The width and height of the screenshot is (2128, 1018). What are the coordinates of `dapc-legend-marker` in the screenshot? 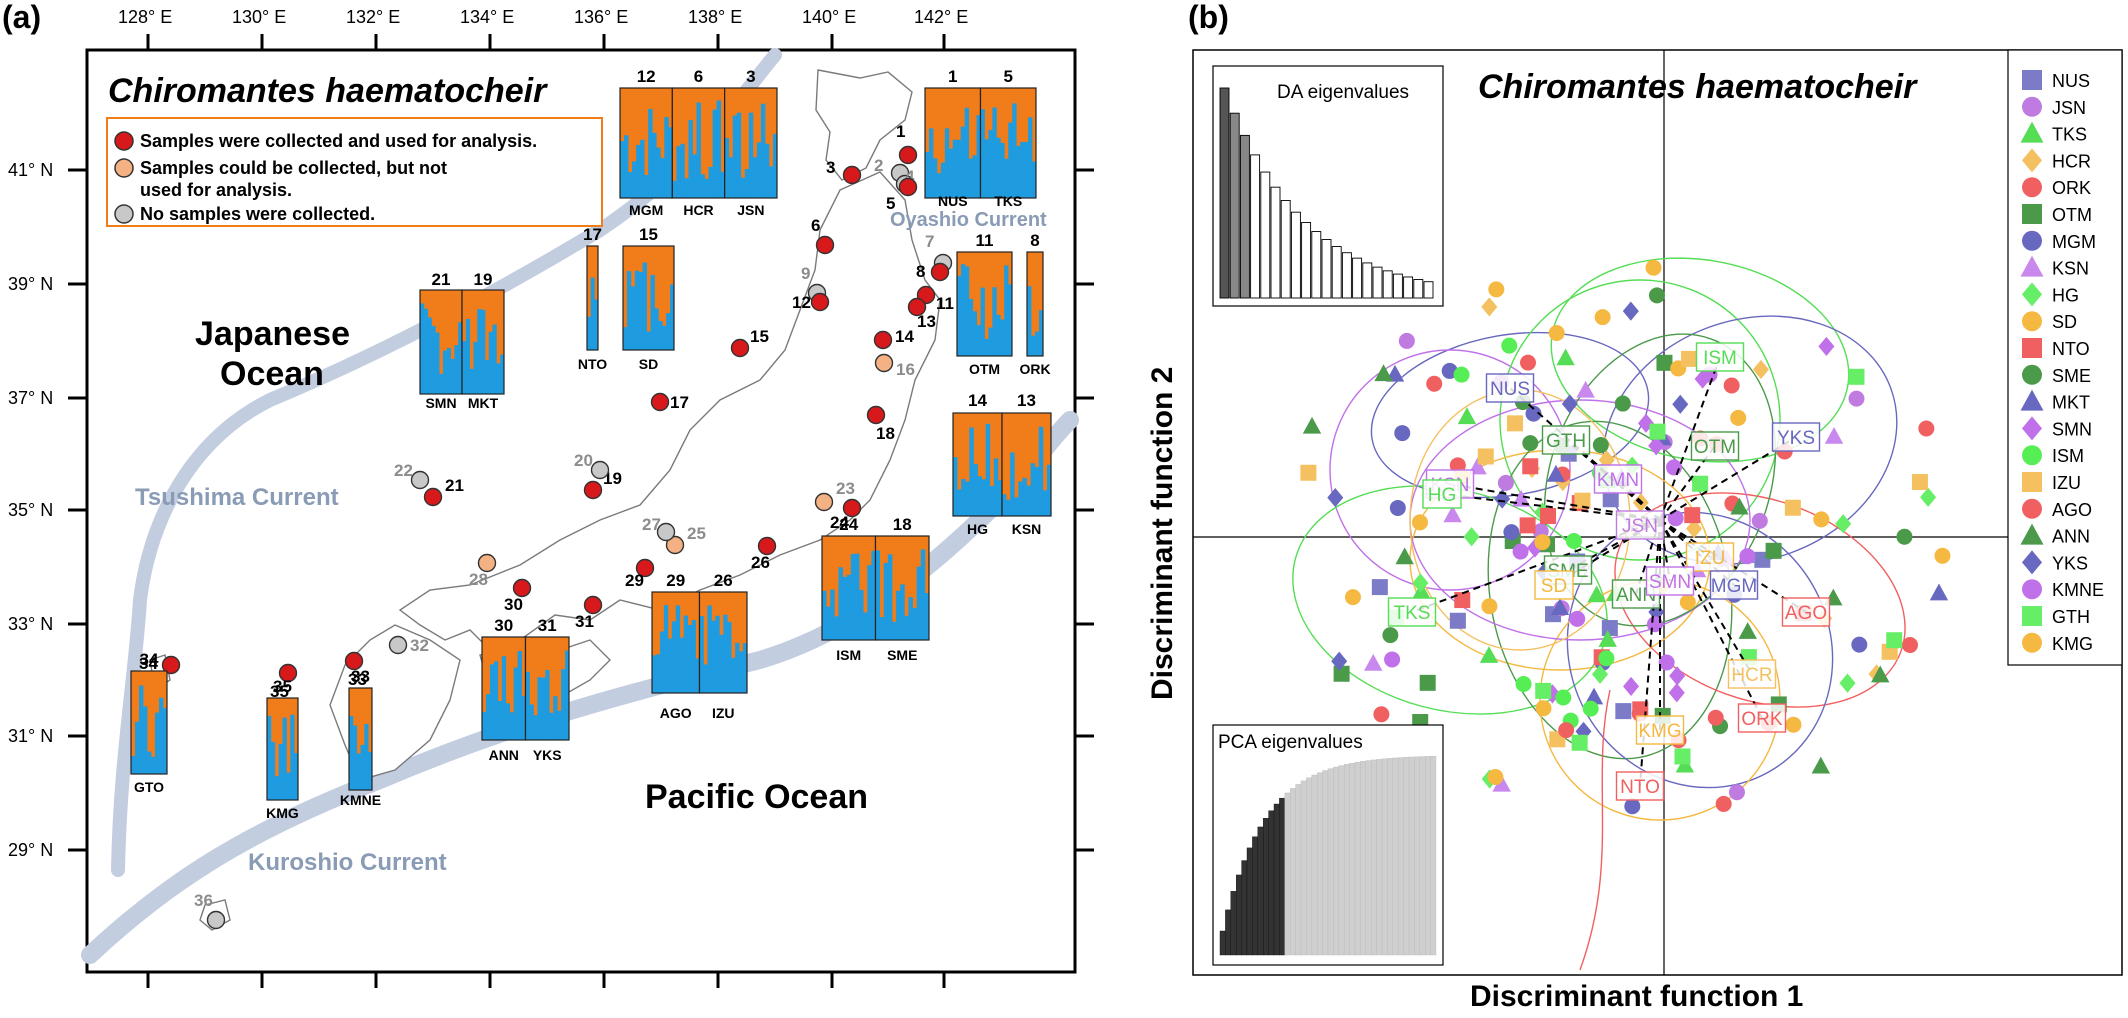 It's located at (2032, 508).